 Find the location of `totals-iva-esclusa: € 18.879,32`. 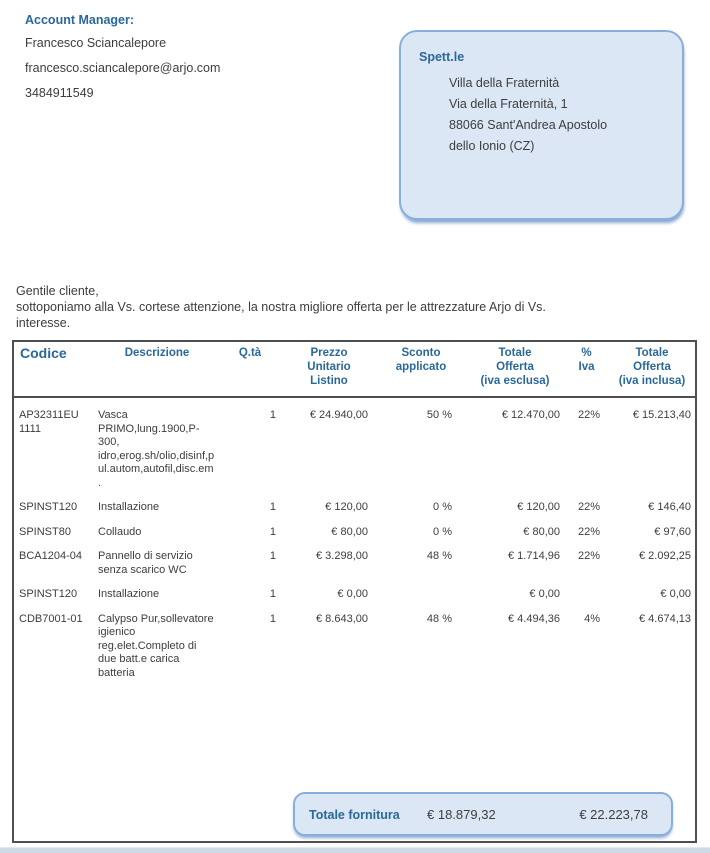

totals-iva-esclusa: € 18.879,32 is located at coordinates (461, 814).